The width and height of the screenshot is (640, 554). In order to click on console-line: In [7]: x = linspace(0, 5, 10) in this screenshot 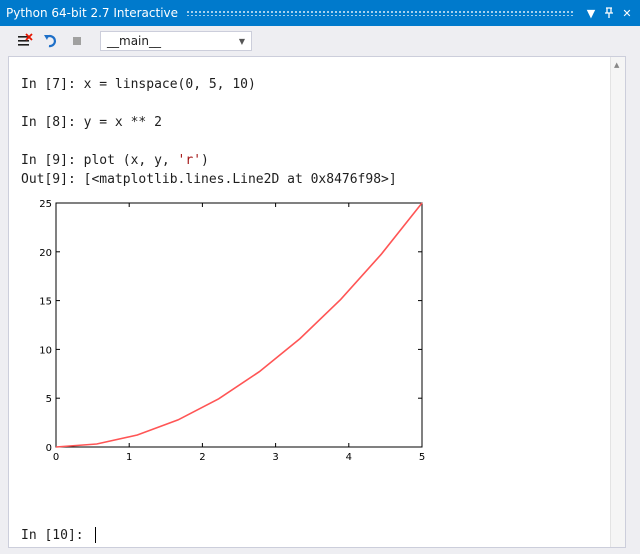, I will do `click(138, 84)`.